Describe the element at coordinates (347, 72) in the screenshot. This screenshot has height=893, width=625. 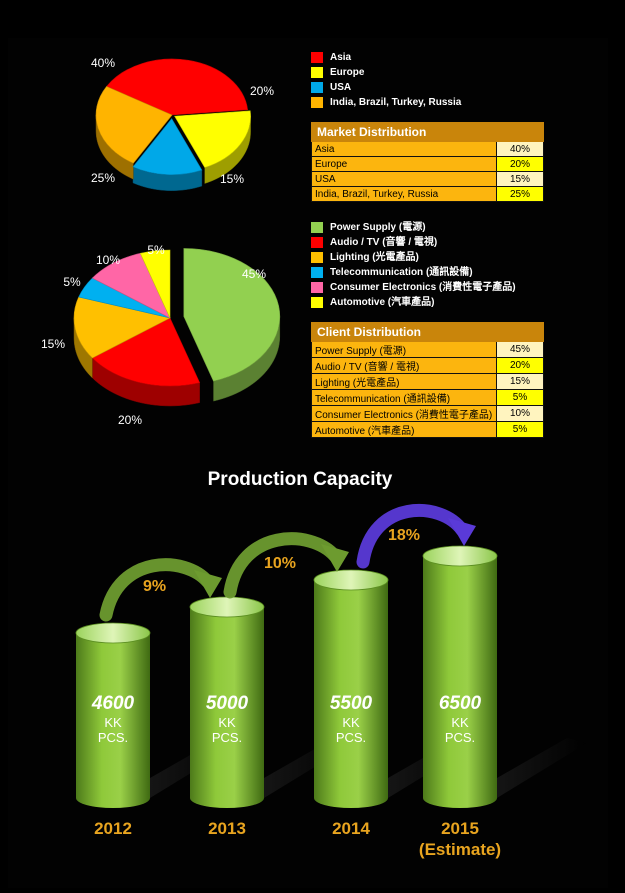
I see `legend-label: Europe` at that location.